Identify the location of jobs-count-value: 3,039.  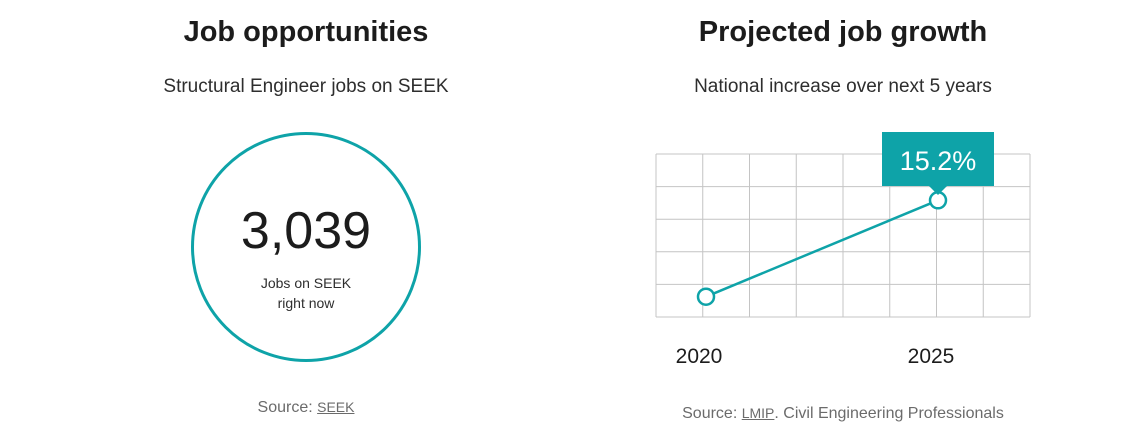
(306, 231).